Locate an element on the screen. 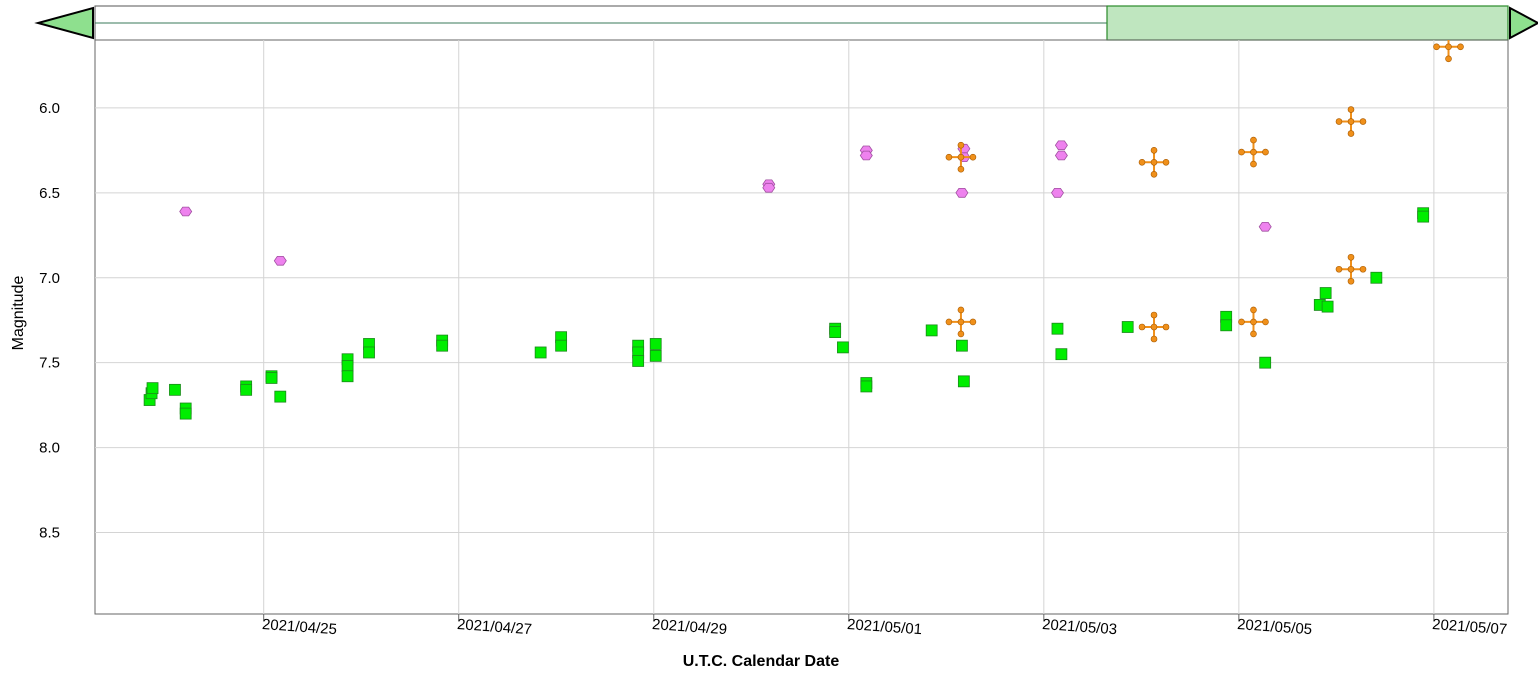 The height and width of the screenshot is (678, 1538). x-tick-label: 2021/05/05 is located at coordinates (1275, 627).